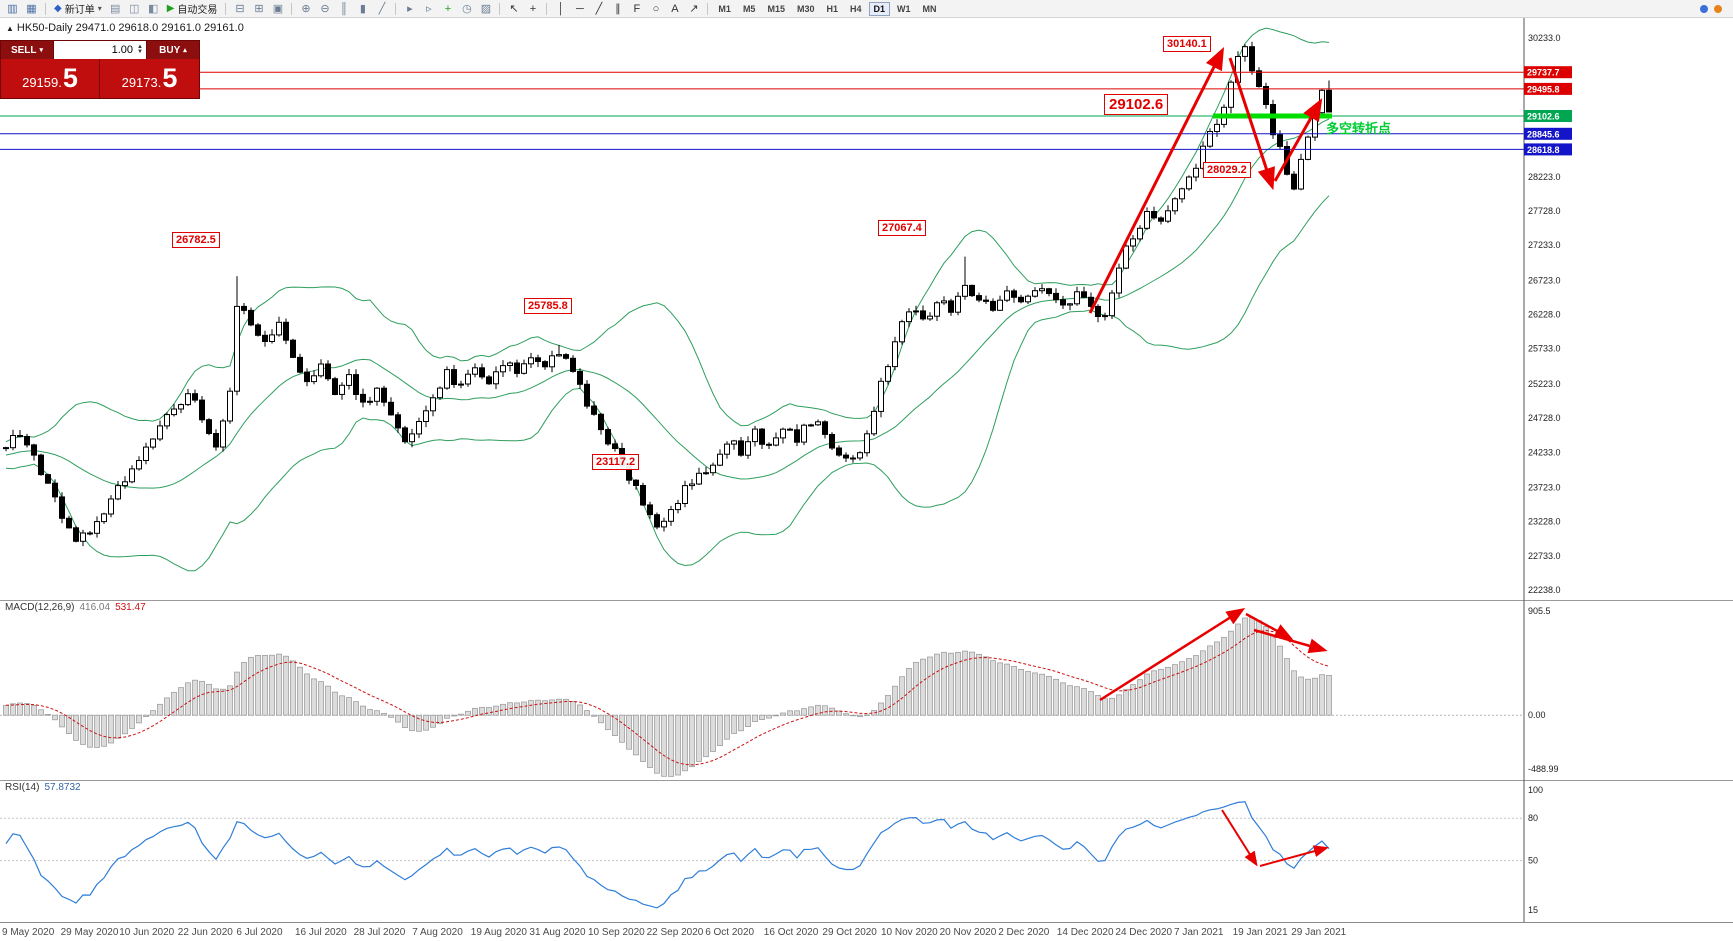  What do you see at coordinates (904, 8) in the screenshot?
I see `timeframe-w1-button: W1` at bounding box center [904, 8].